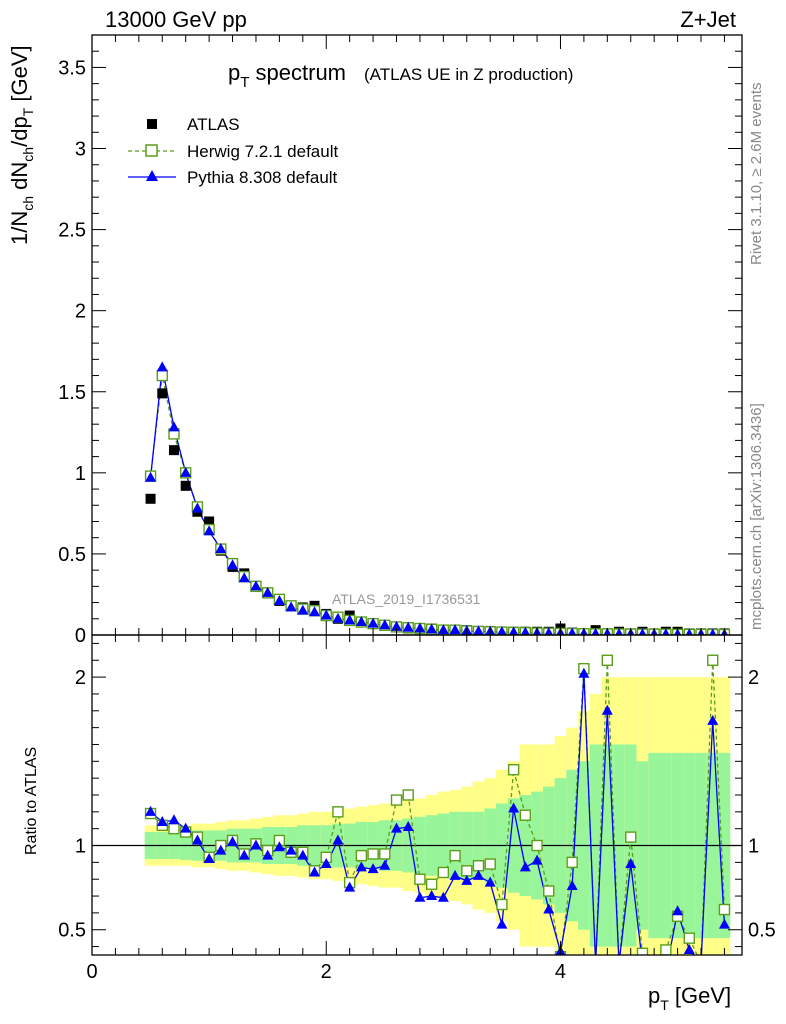  What do you see at coordinates (244, 82) in the screenshot?
I see `title-sub: T` at bounding box center [244, 82].